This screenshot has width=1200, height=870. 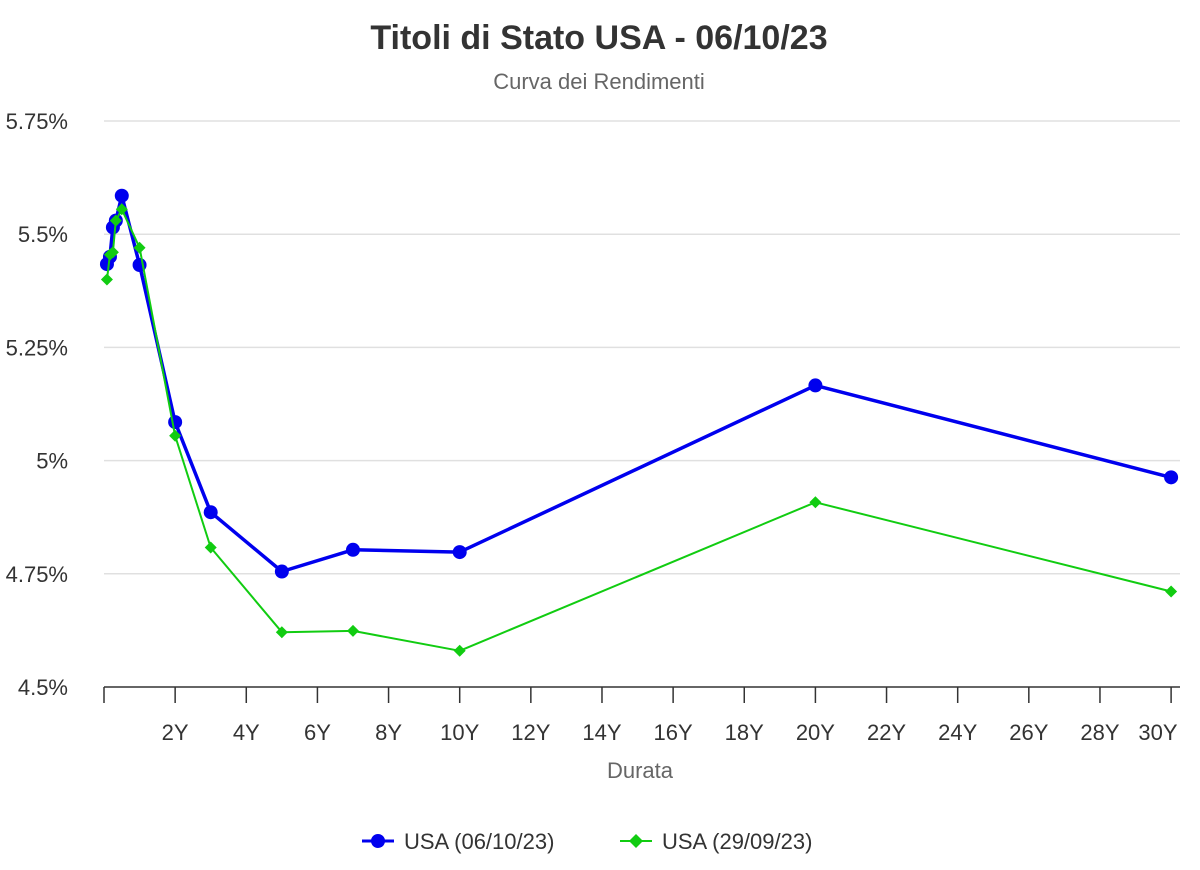 I want to click on x-tick-label: 24Y, so click(x=957, y=732).